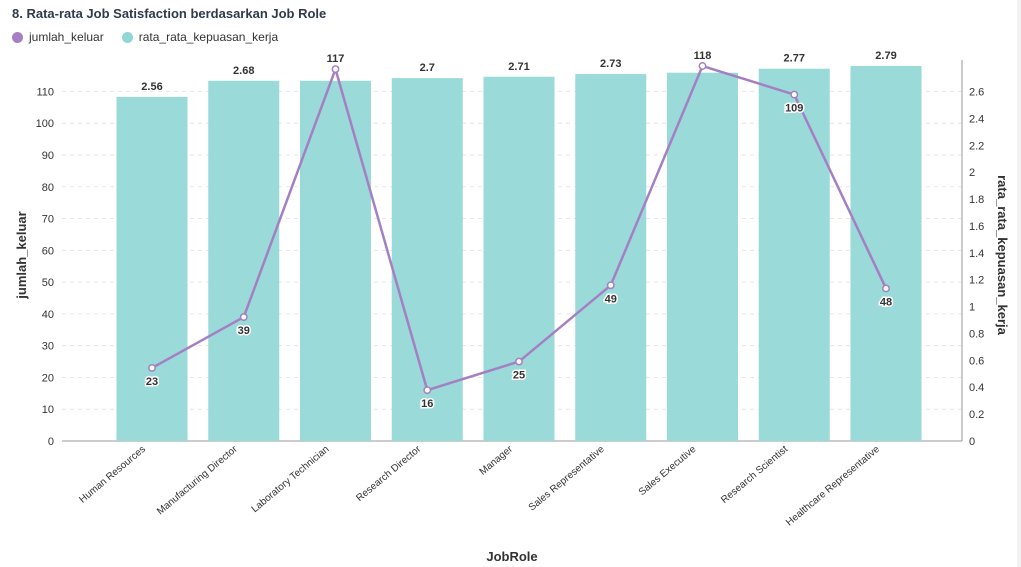 This screenshot has width=1021, height=567. What do you see at coordinates (151, 87) in the screenshot?
I see `bar-value-label: 2.56` at bounding box center [151, 87].